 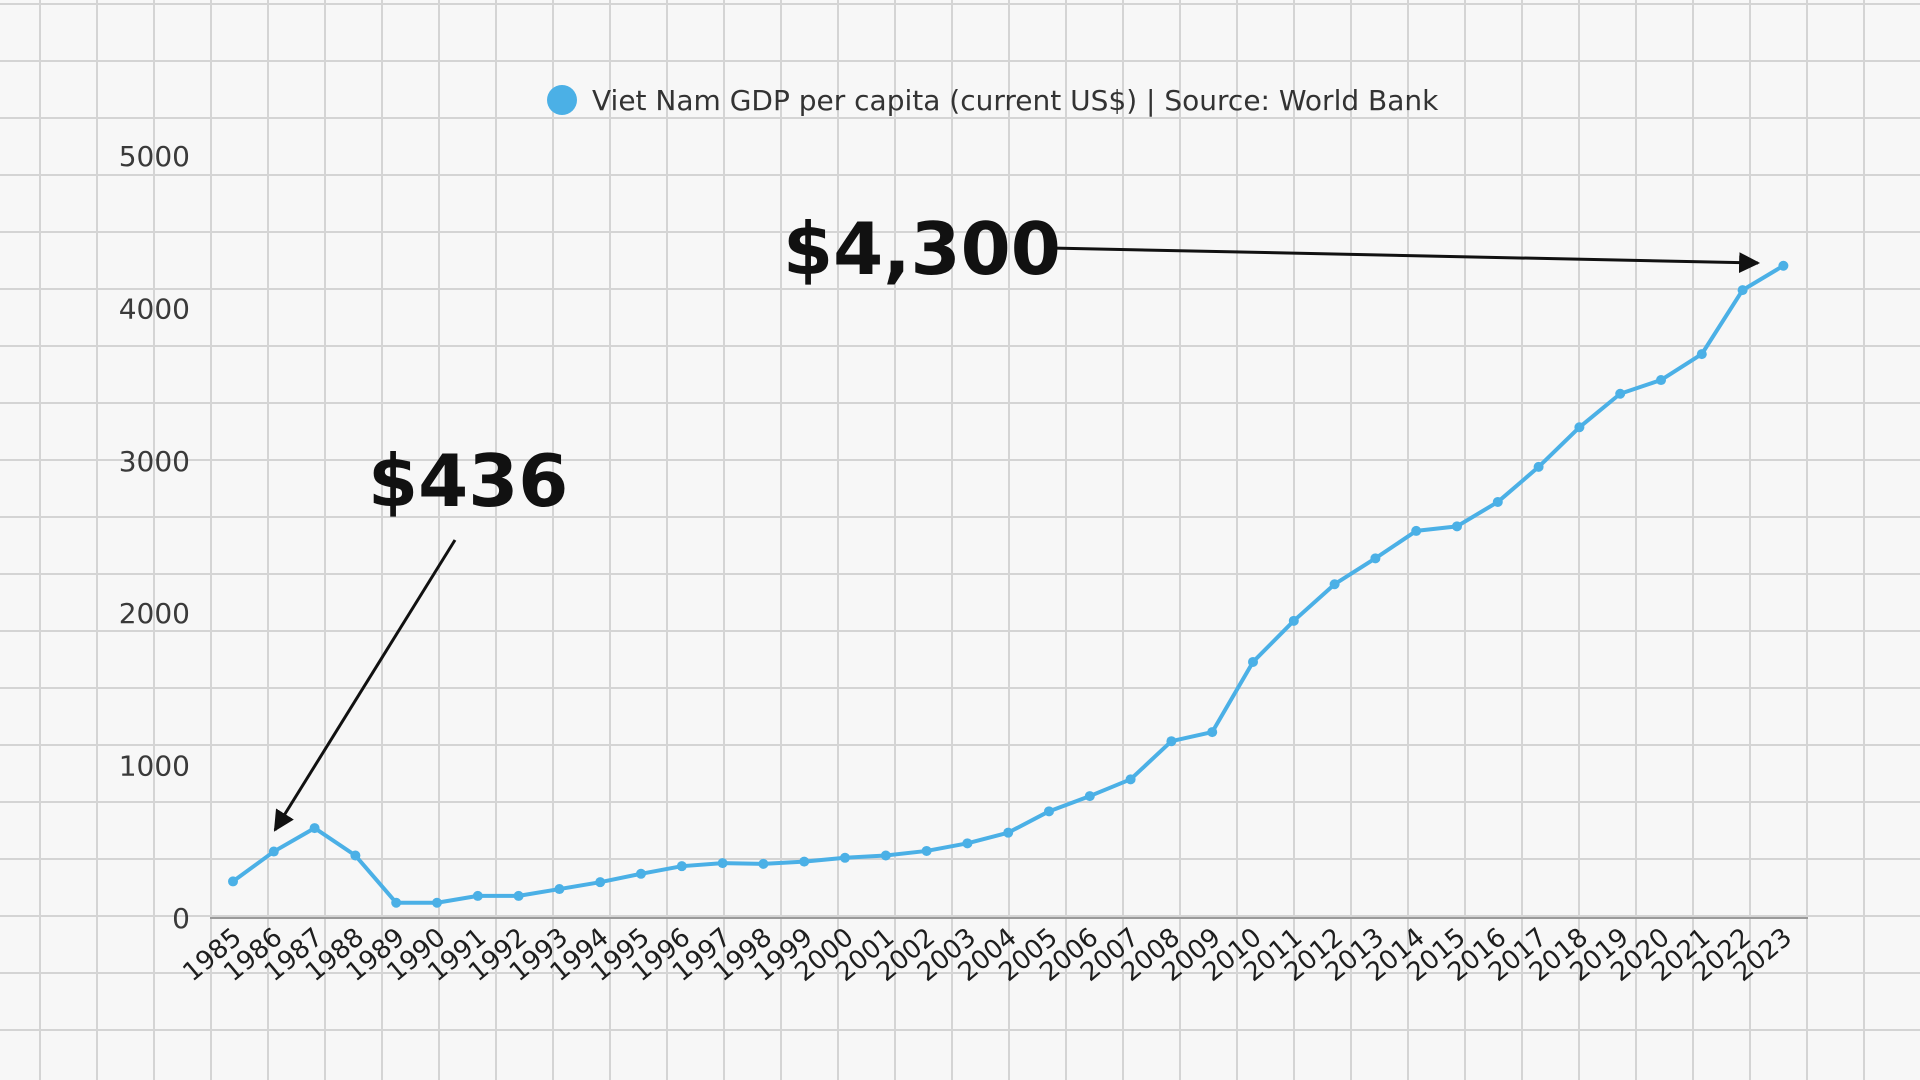 What do you see at coordinates (154, 156) in the screenshot?
I see `y-tick-label-5000: 5000` at bounding box center [154, 156].